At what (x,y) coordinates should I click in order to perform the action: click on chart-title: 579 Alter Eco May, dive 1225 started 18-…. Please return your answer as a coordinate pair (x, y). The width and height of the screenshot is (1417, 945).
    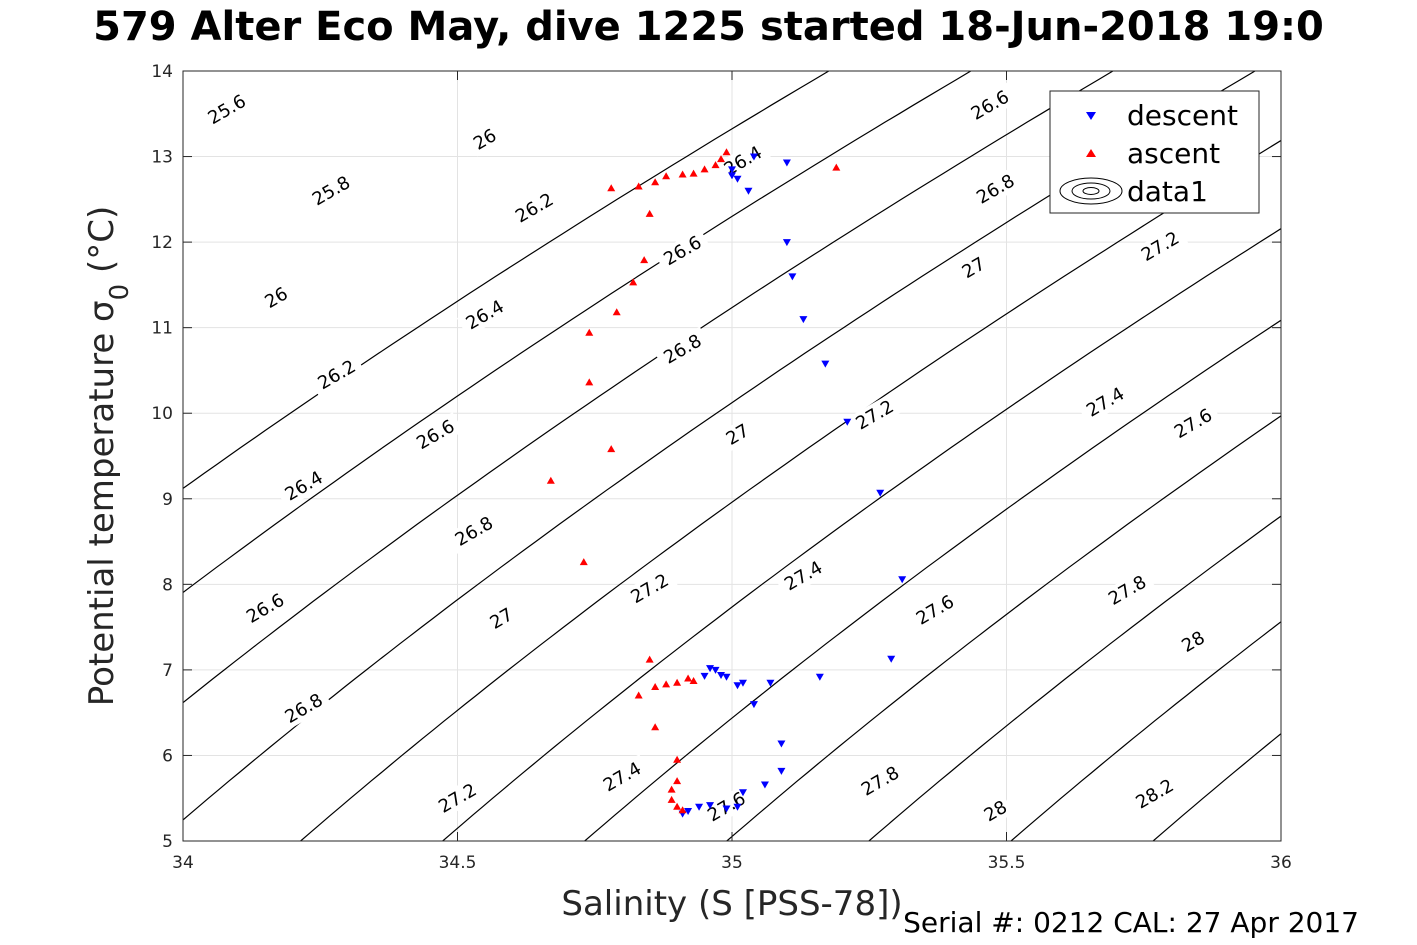
    Looking at the image, I should click on (708, 27).